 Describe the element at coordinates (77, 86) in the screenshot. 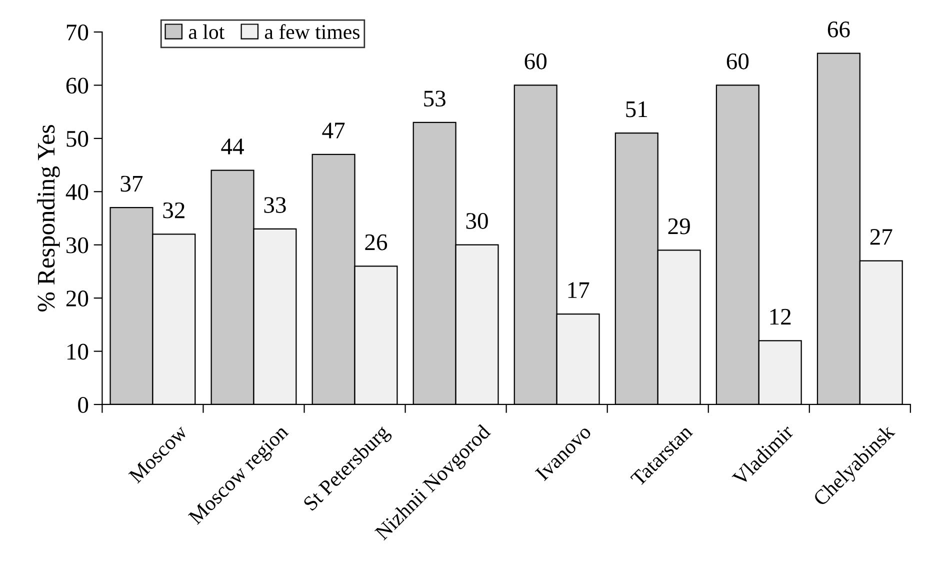

I see `y-tick-label: 60` at that location.